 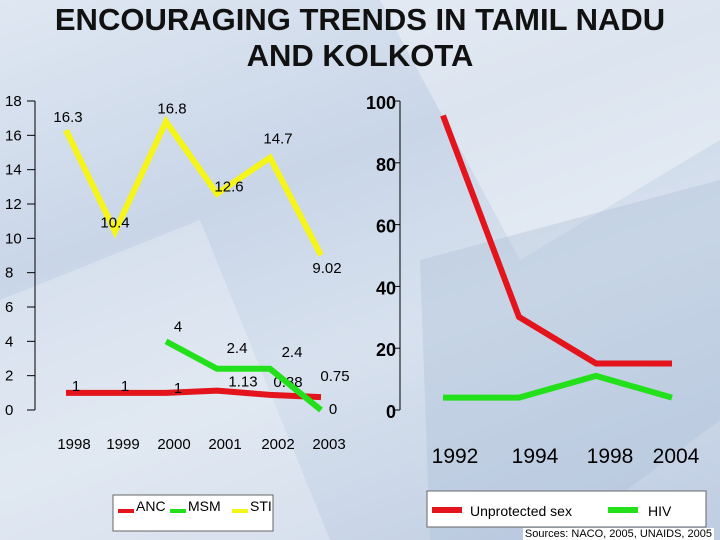 I want to click on right-tick-label: 60, so click(x=386, y=227).